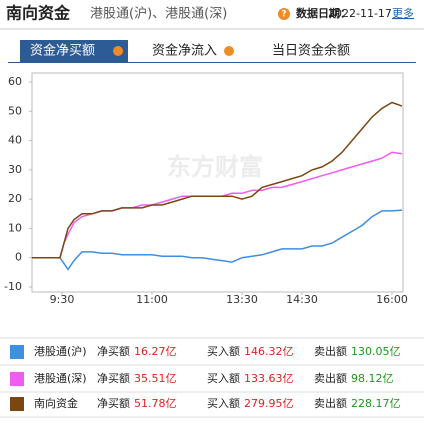 The height and width of the screenshot is (423, 424). I want to click on tab: 当日资金余额, so click(311, 51).